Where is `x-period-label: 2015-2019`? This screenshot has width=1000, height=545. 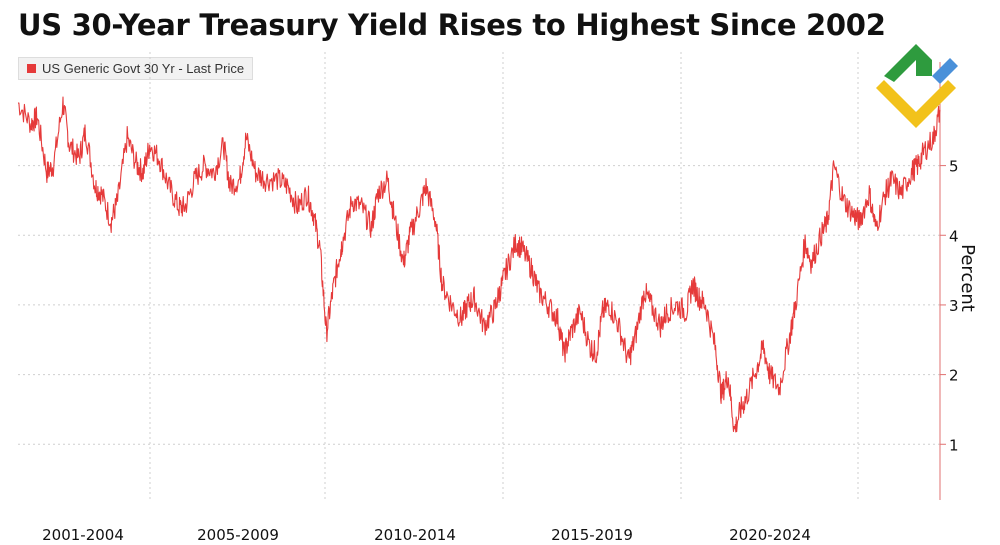 x-period-label: 2015-2019 is located at coordinates (592, 535).